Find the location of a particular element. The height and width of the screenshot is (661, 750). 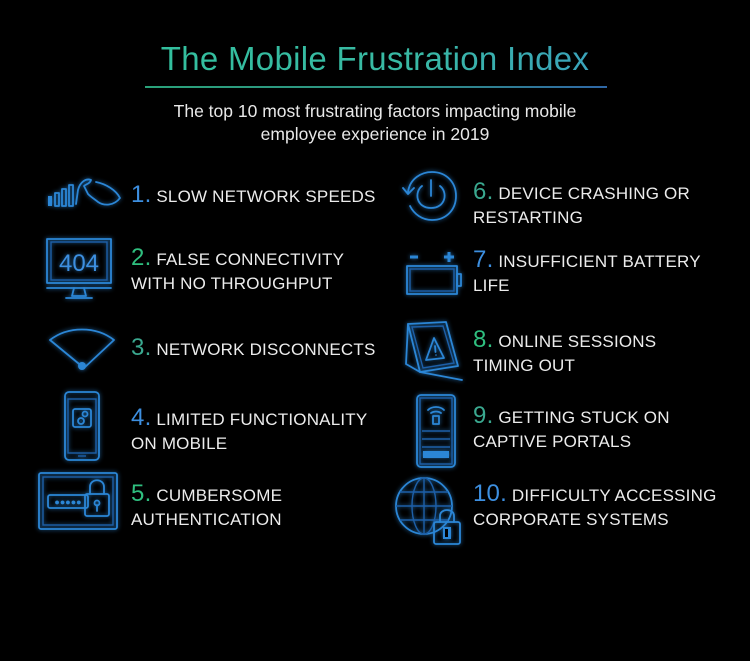

battery-icon is located at coordinates (435, 273).